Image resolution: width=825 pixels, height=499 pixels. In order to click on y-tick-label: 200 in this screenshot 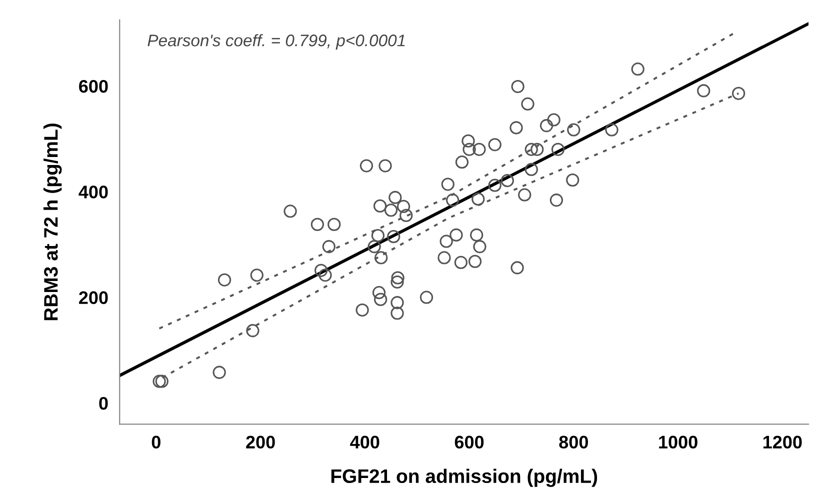, I will do `click(93, 297)`.